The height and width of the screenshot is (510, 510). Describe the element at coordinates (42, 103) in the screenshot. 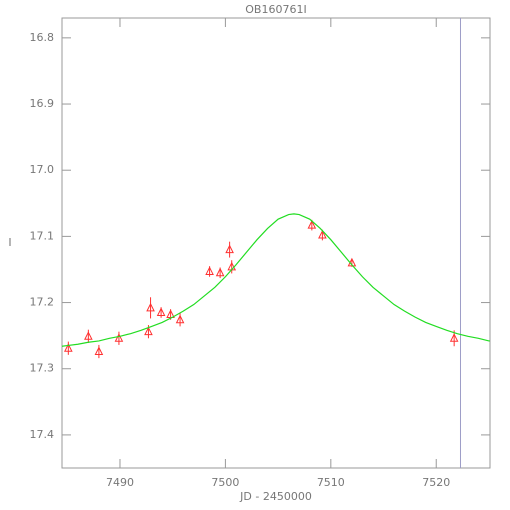

I see `y-tick-label: 16.9` at that location.